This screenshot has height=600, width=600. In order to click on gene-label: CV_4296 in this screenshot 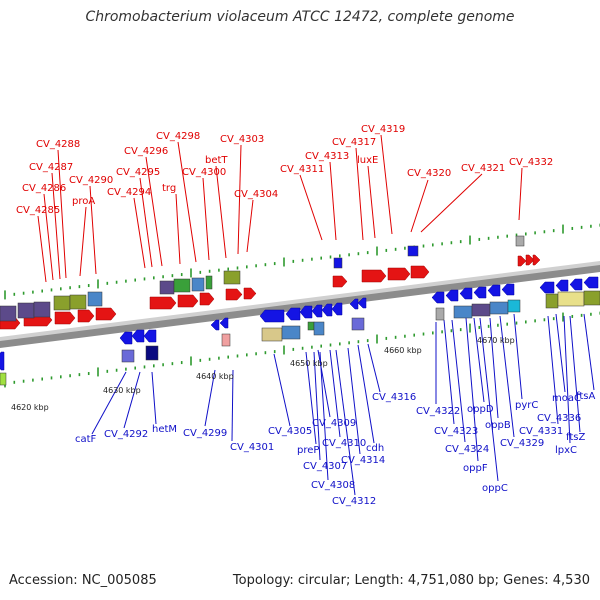, I will do `click(146, 151)`.